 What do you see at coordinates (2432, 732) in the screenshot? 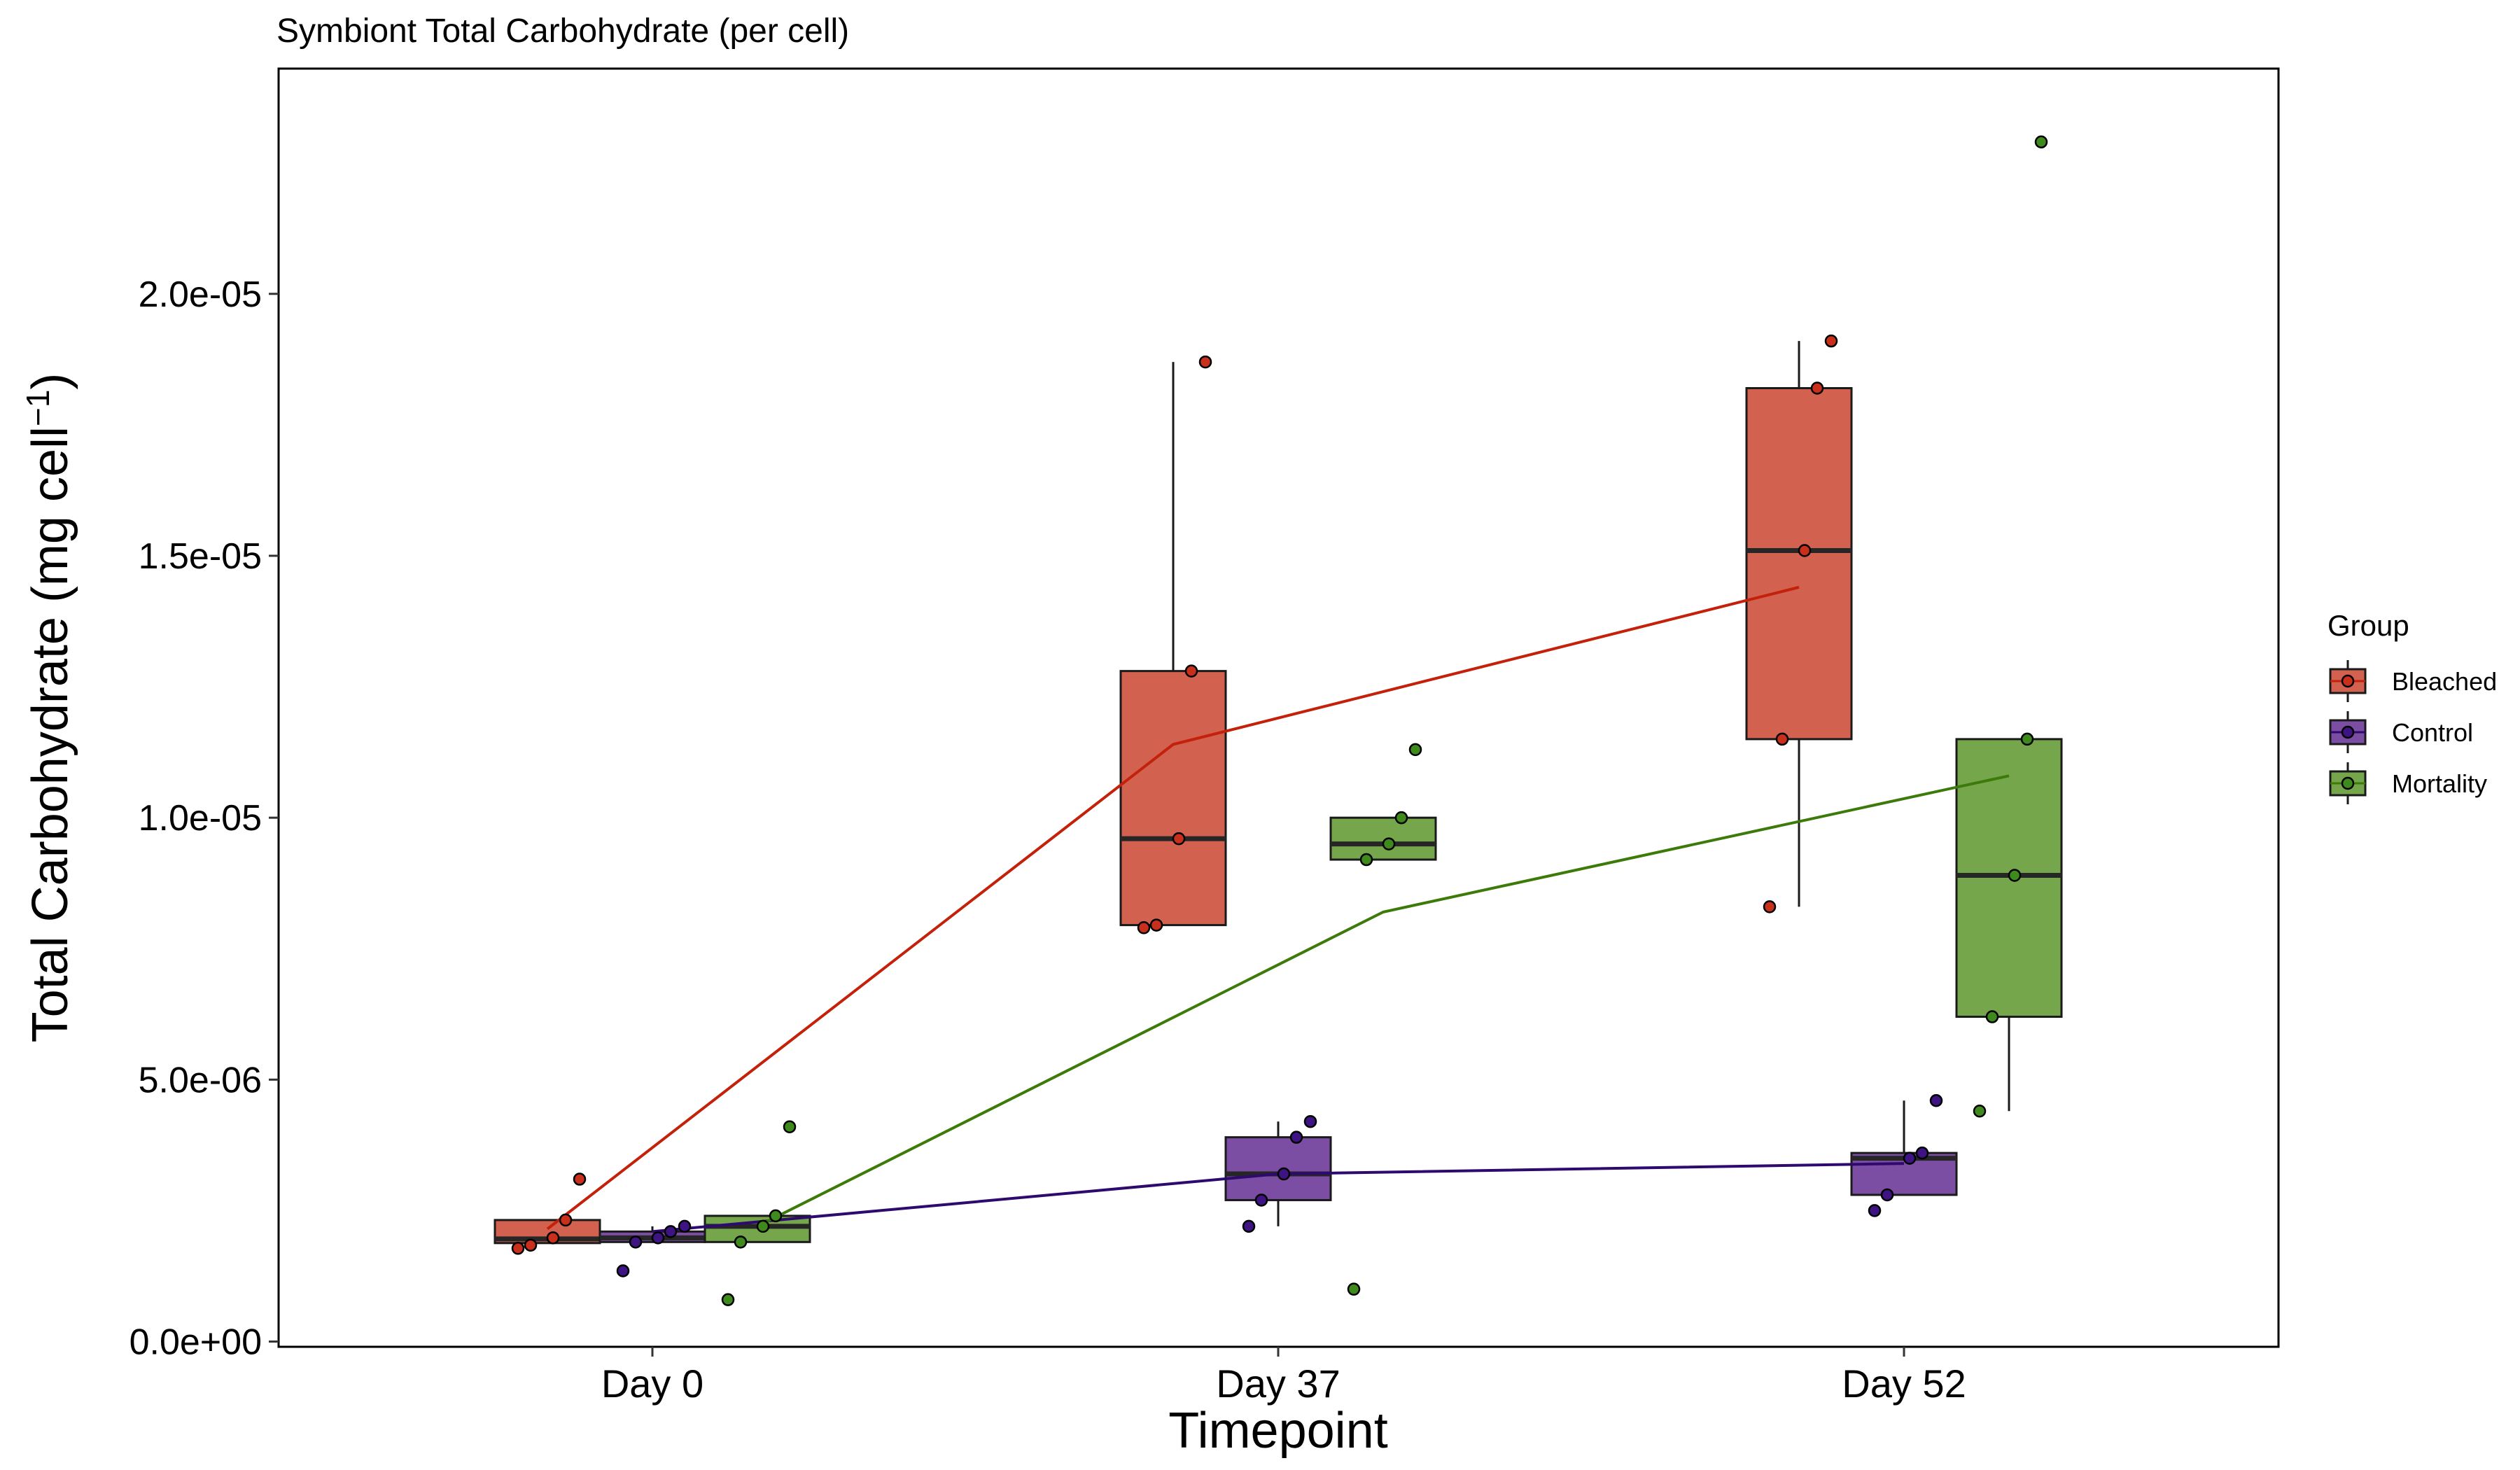
I see `legend-label-control: Control` at bounding box center [2432, 732].